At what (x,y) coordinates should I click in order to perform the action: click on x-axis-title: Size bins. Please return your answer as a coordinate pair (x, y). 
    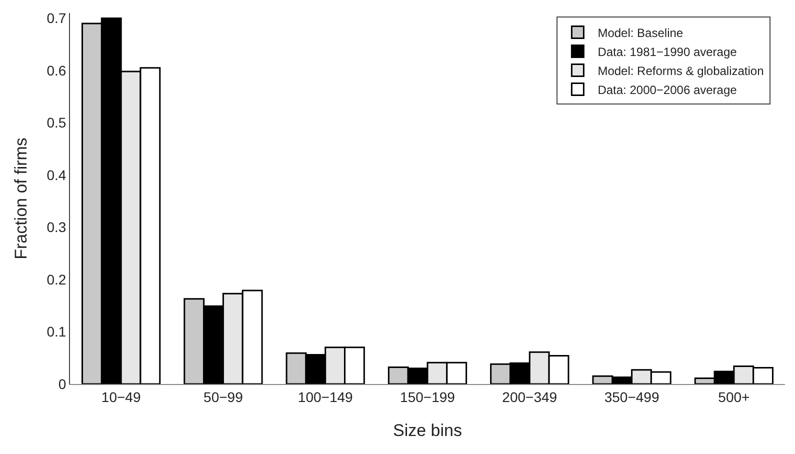
    Looking at the image, I should click on (427, 430).